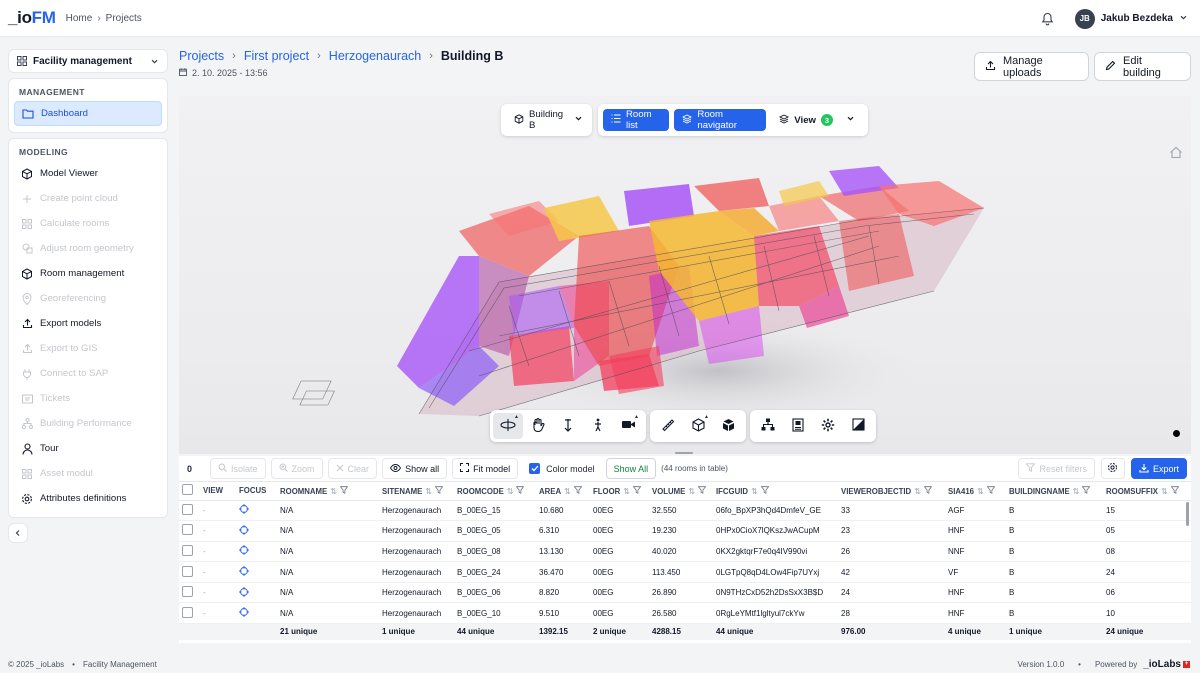 The height and width of the screenshot is (673, 1200). I want to click on column-header-sia416: SIA416 ⇅, so click(975, 491).